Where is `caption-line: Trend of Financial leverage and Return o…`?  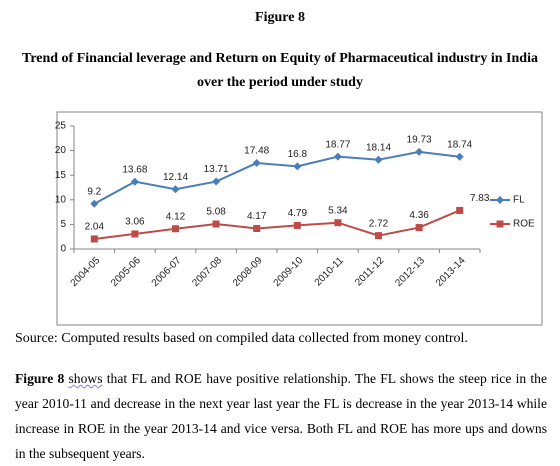
caption-line: Trend of Financial leverage and Return o… is located at coordinates (280, 58).